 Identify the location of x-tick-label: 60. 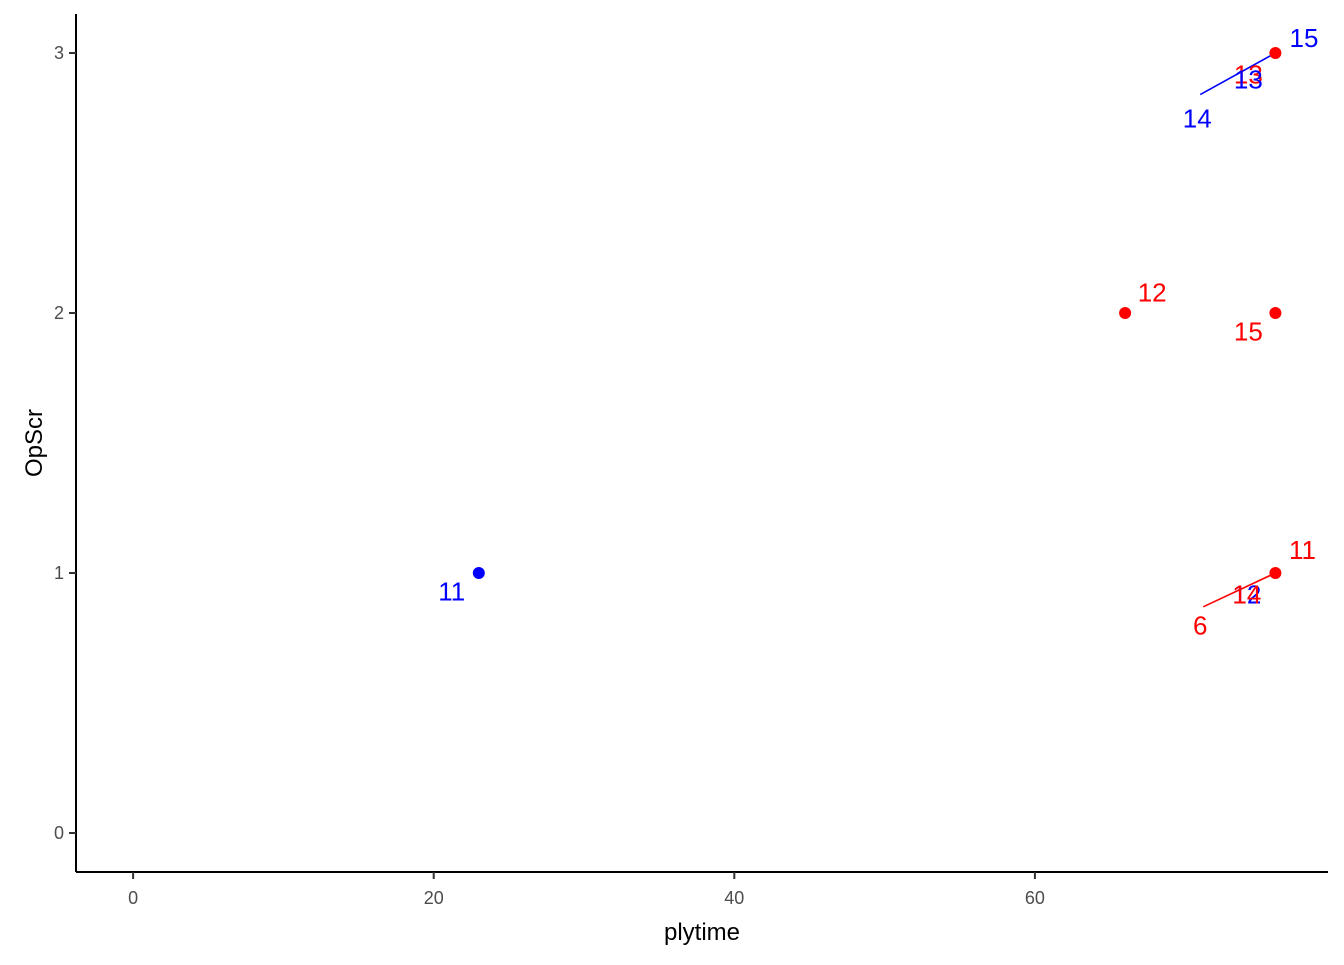
(1035, 898).